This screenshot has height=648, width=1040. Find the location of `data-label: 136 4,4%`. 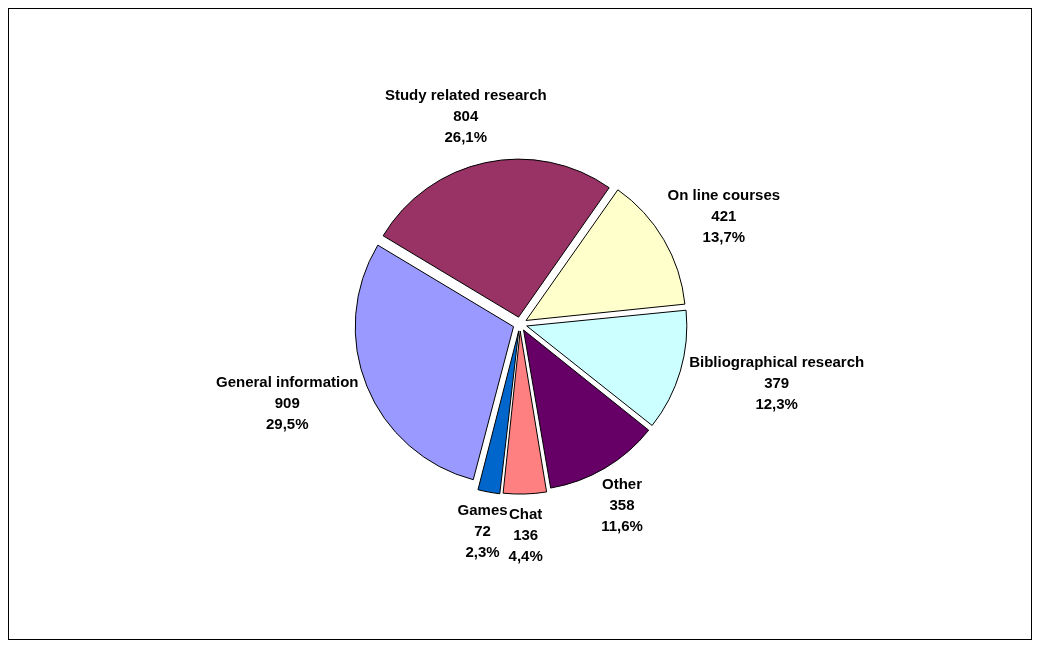

data-label: 136 4,4% is located at coordinates (525, 544).